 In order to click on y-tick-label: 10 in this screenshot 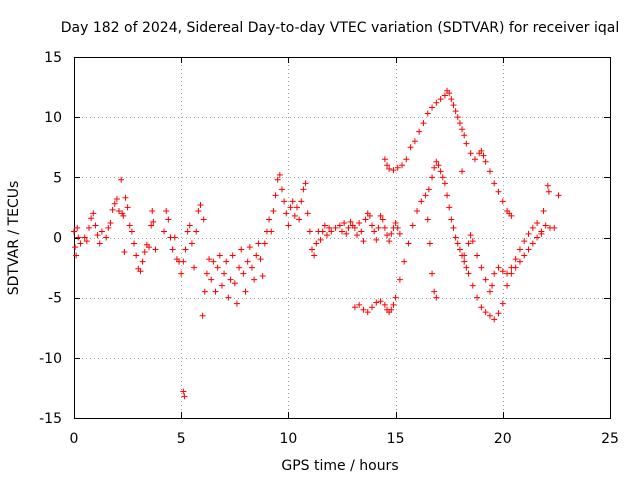, I will do `click(53, 118)`.